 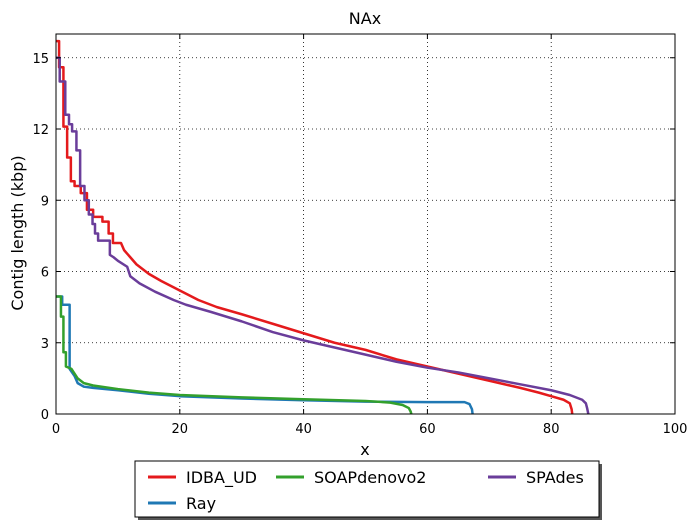 I want to click on x-axis-label: x, so click(x=364, y=449).